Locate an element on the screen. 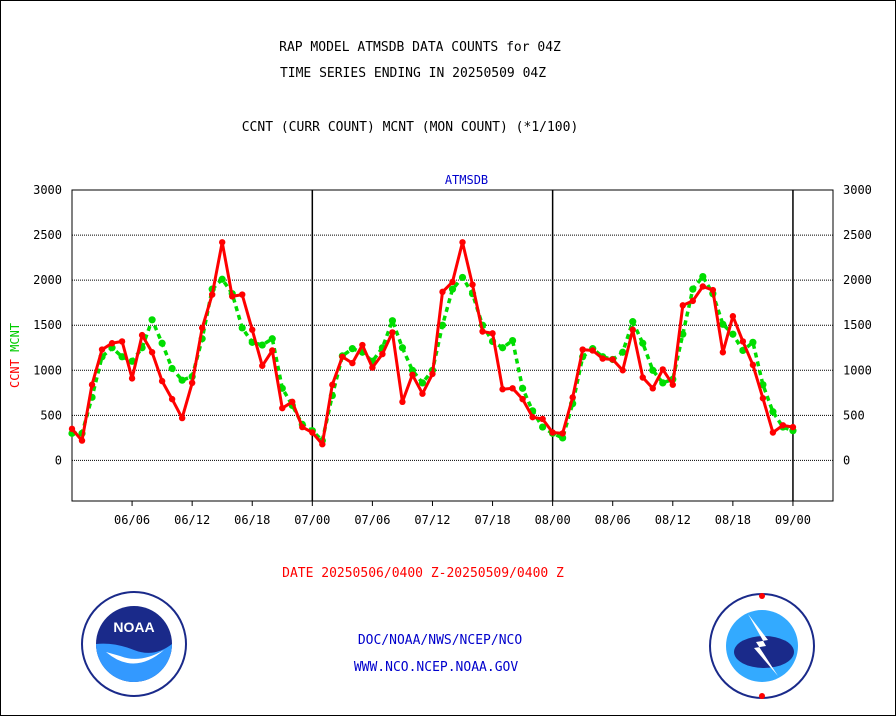  x-tick-label: 07/00 is located at coordinates (312, 520).